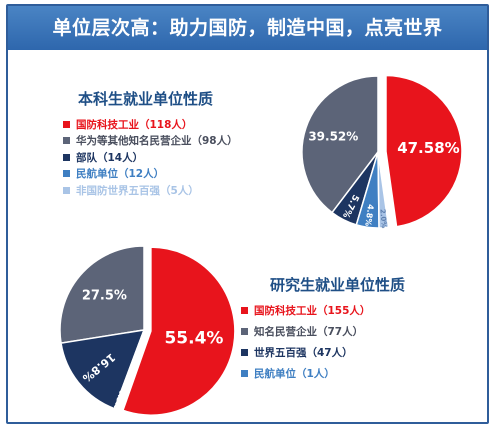  What do you see at coordinates (338, 285) in the screenshot?
I see `grad-chart-title: 研究生就业单位性质` at bounding box center [338, 285].